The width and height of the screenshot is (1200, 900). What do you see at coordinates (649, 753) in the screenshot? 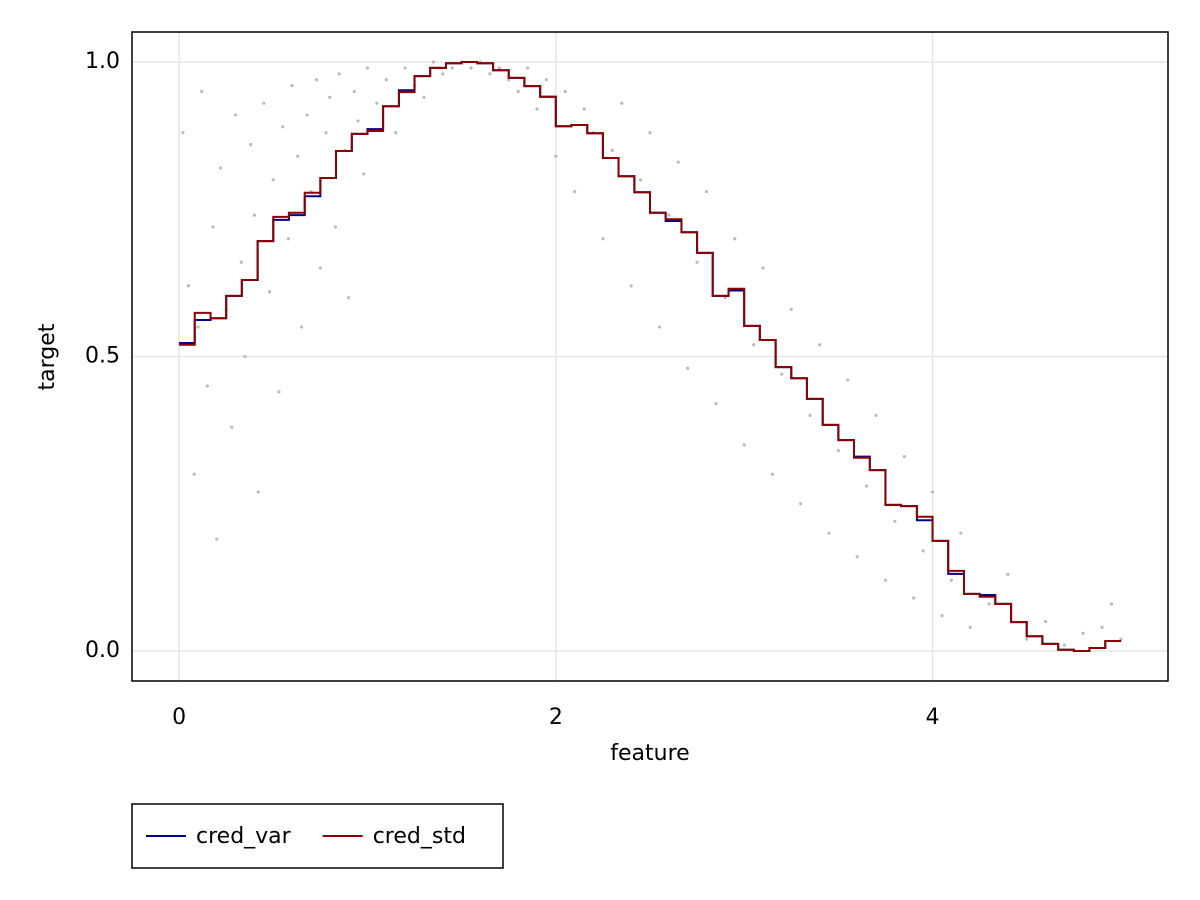
I see `x-axis-label: feature` at bounding box center [649, 753].